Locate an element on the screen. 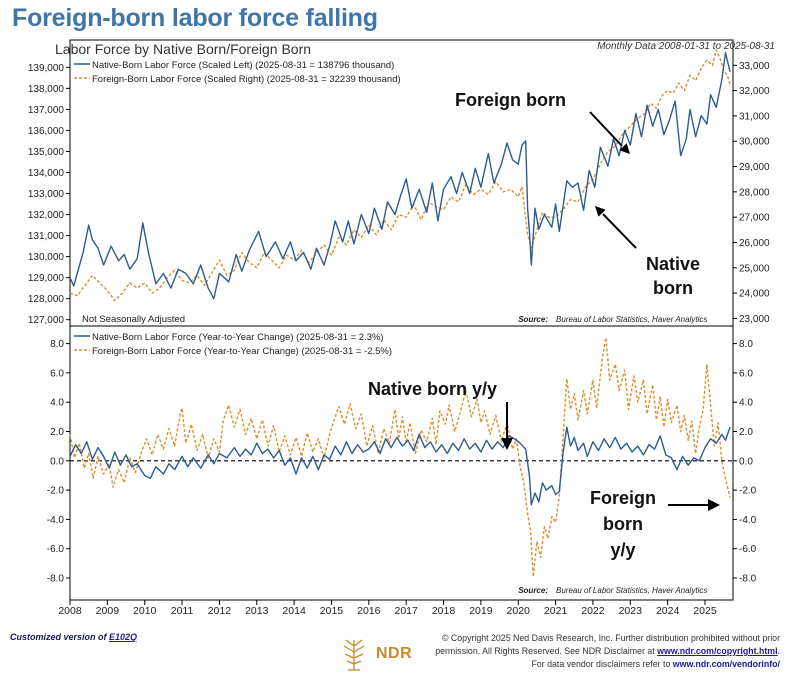 The width and height of the screenshot is (792, 685). top-right-axis-tick-label: 23,000 is located at coordinates (754, 319).